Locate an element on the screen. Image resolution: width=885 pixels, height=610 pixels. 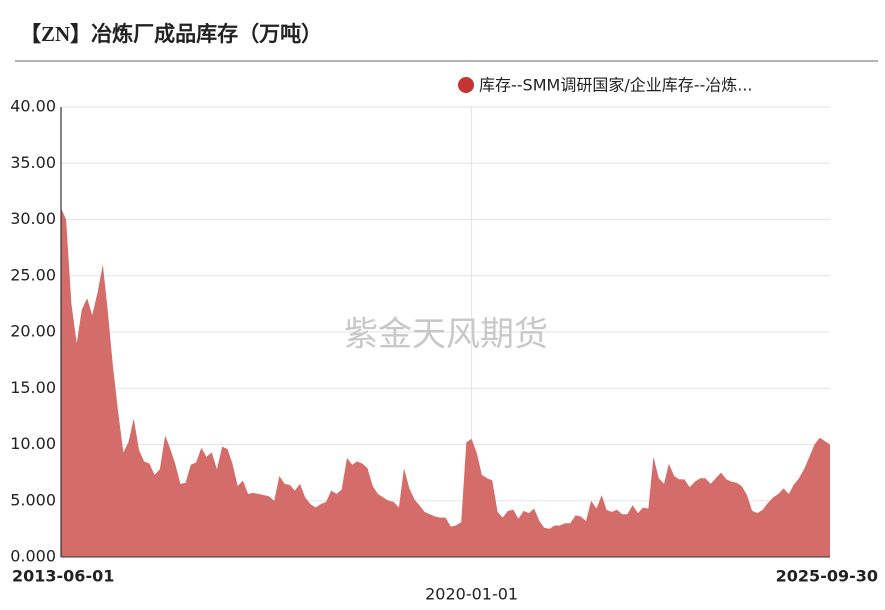
legend-marker is located at coordinates (466, 85).